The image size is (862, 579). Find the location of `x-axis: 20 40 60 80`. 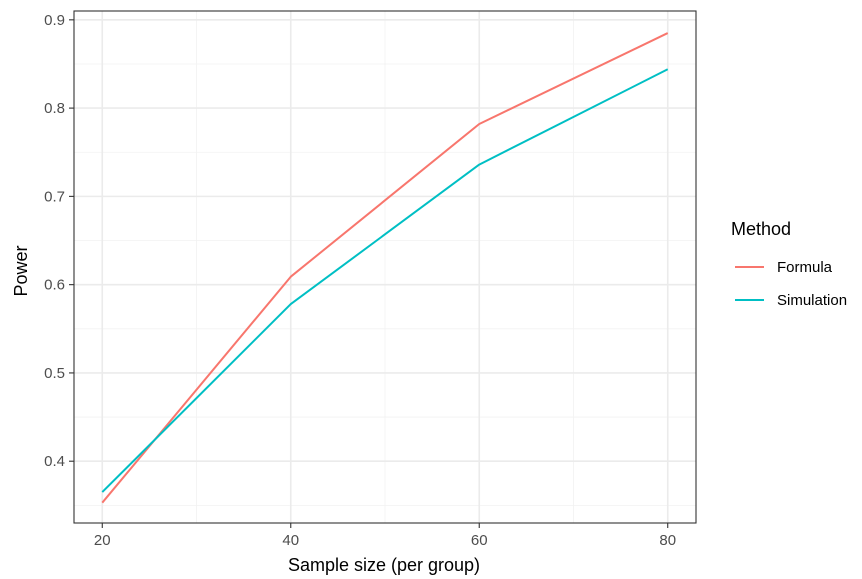

x-axis: 20 40 60 80 is located at coordinates (385, 536).